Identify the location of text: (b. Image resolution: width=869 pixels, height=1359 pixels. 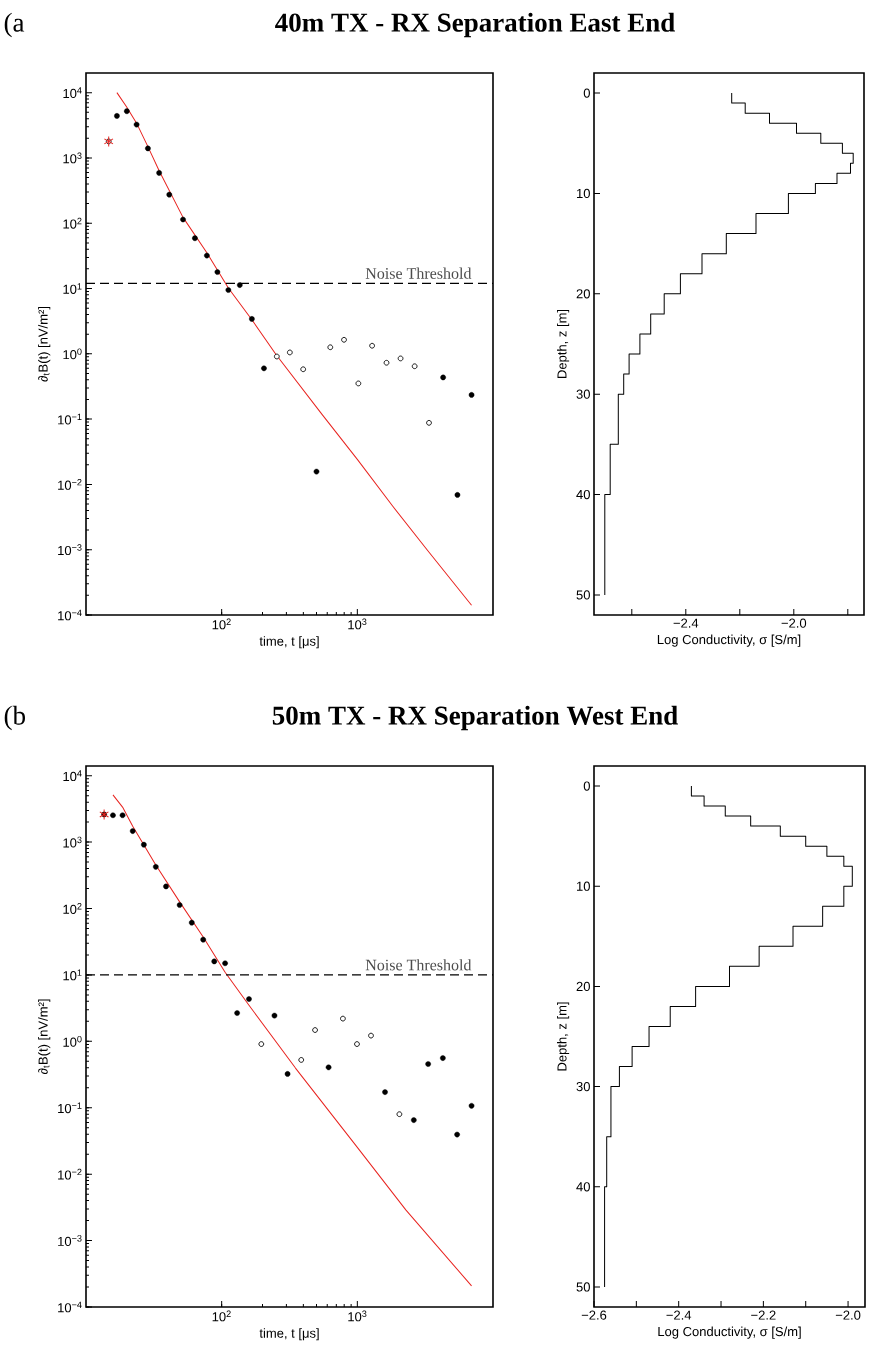
(14, 718).